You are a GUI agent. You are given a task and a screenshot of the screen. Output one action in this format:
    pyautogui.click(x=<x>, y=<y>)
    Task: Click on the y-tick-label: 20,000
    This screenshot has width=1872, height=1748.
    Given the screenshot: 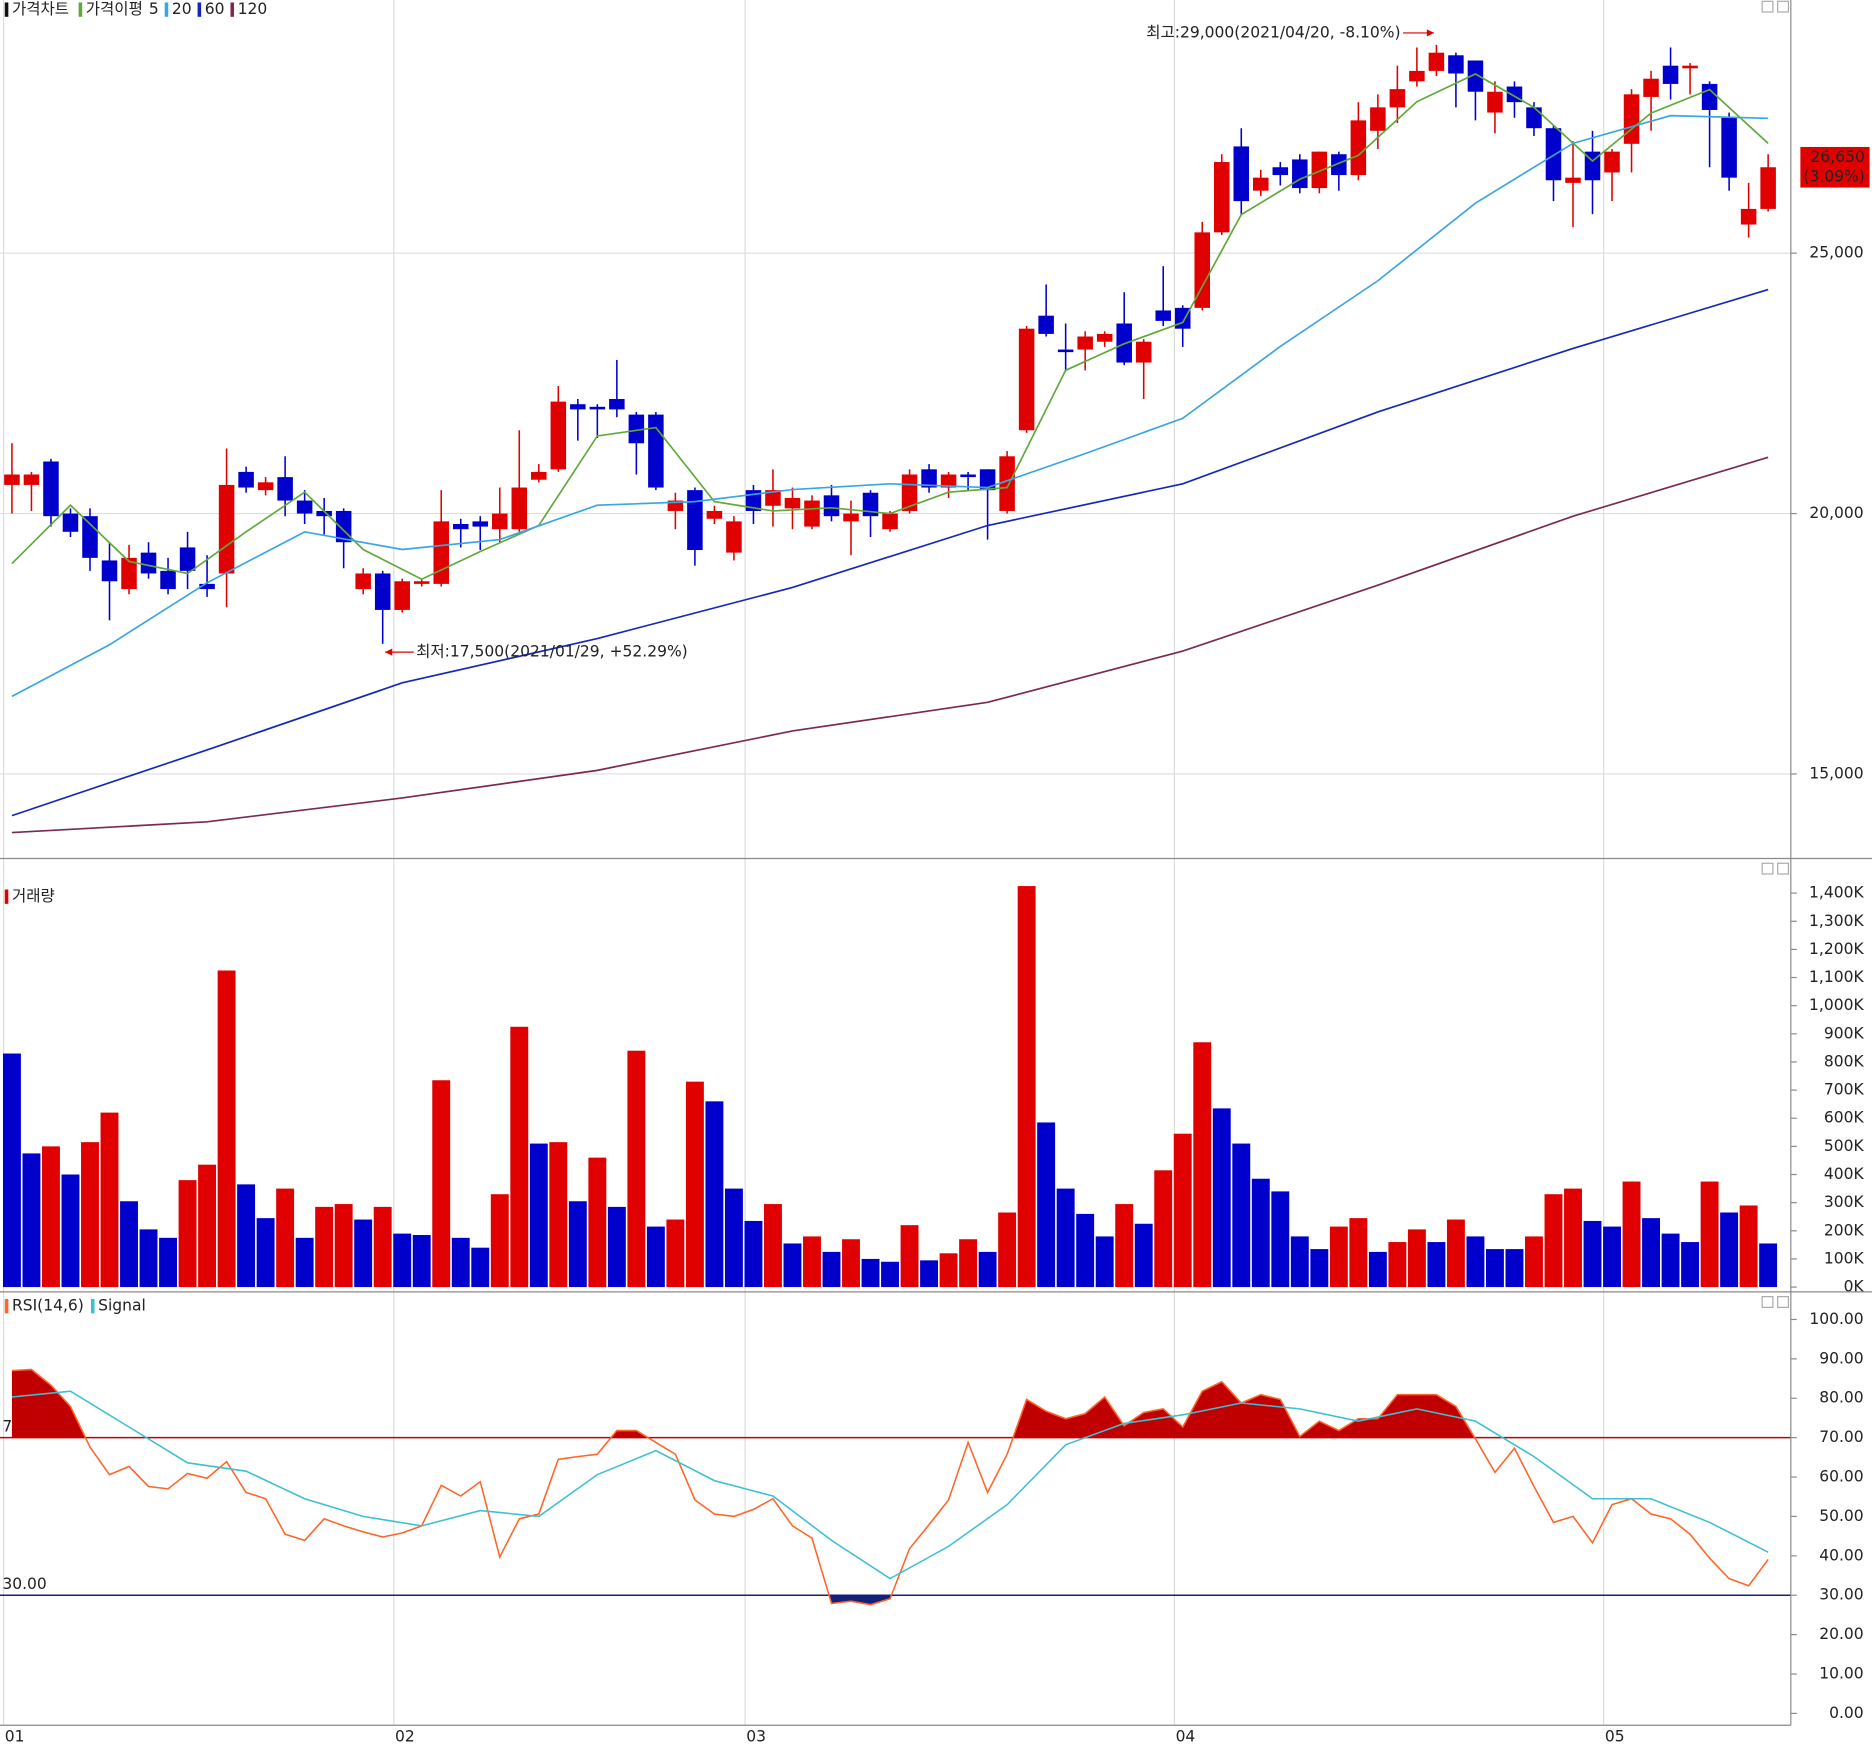 What is the action you would take?
    pyautogui.click(x=1836, y=513)
    